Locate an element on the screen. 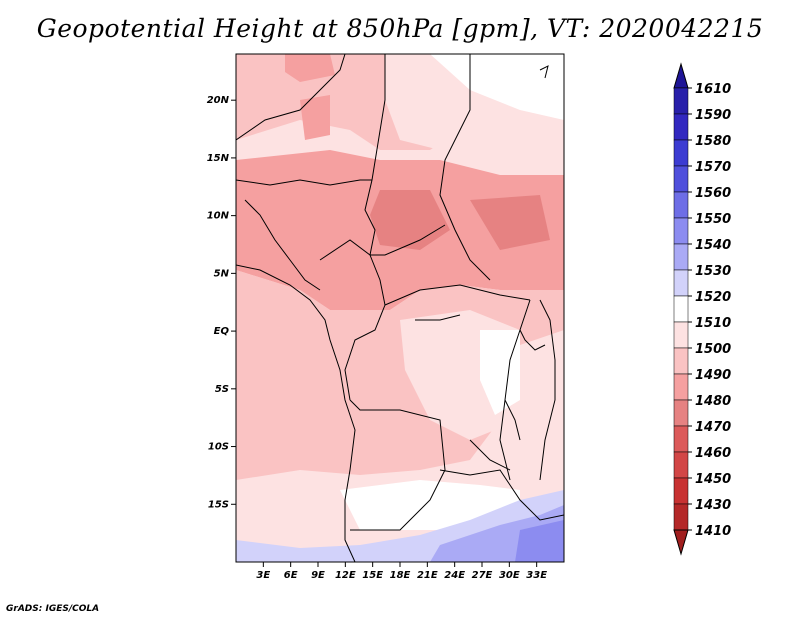  colorbar-label: 1450 is located at coordinates (713, 479).